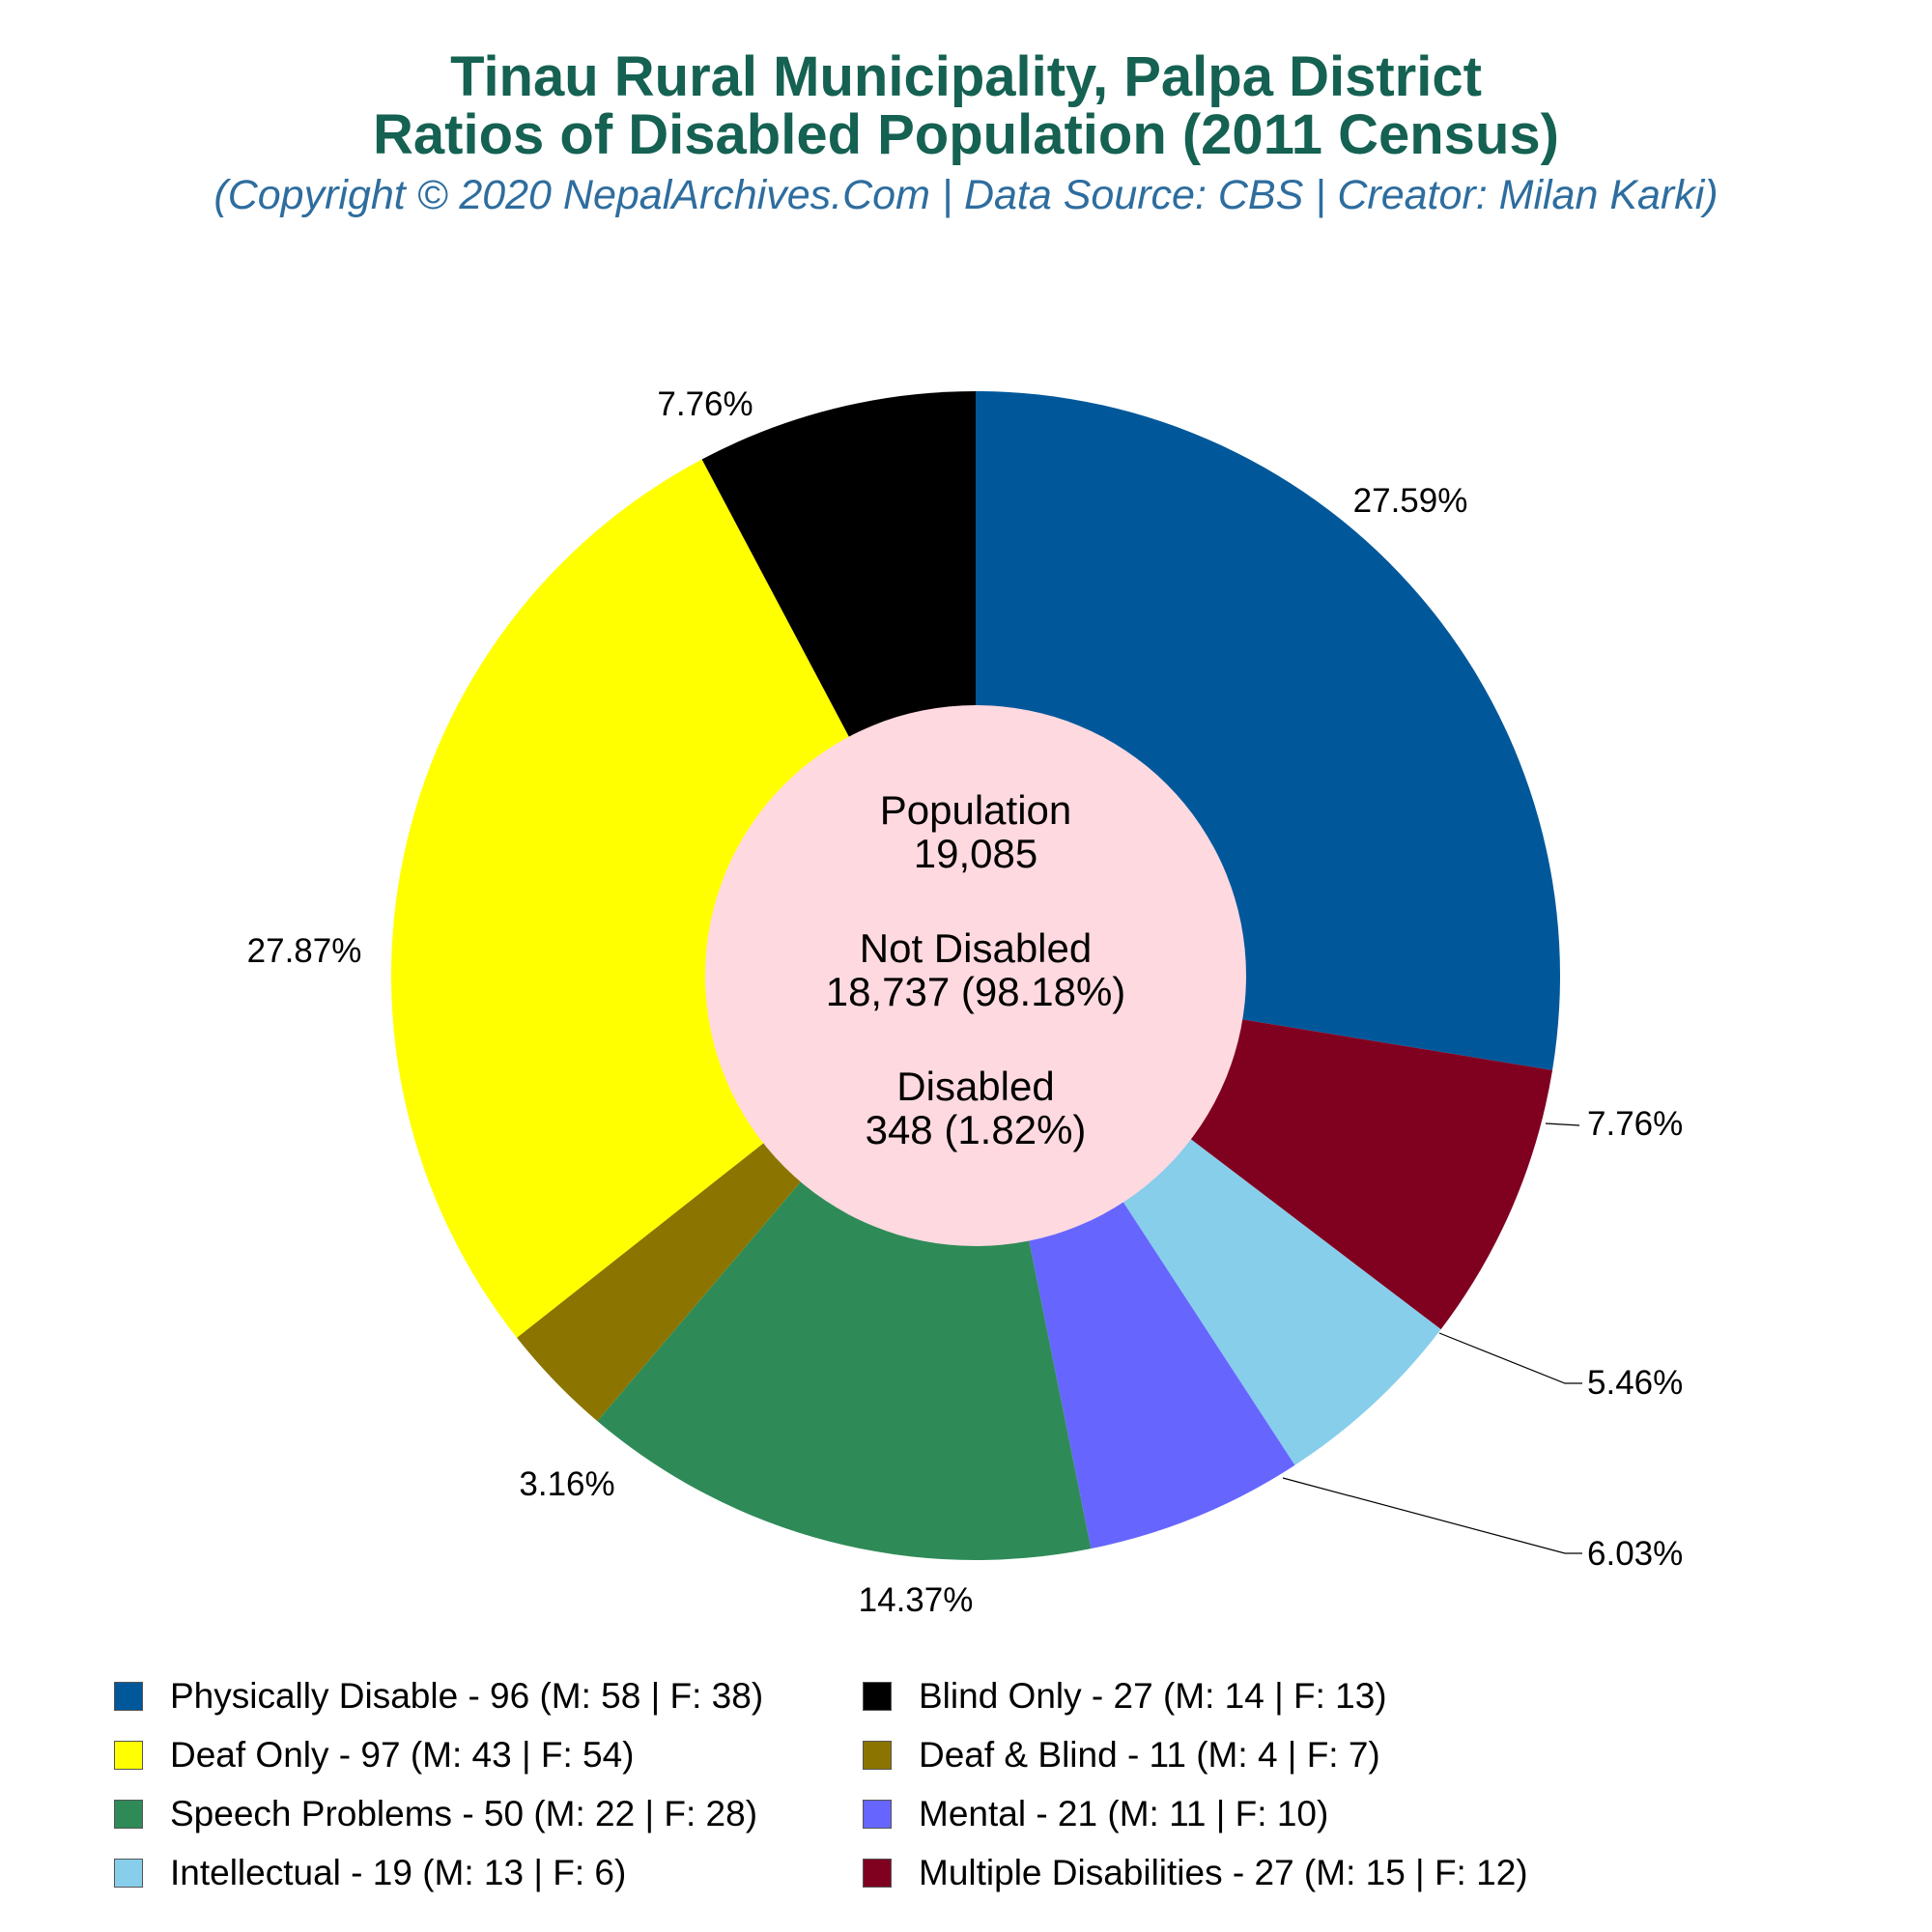 This screenshot has height=1932, width=1932. What do you see at coordinates (1149, 1755) in the screenshot?
I see `legend-label: Deaf & Blind - 11 (M: 4 | F: 7)` at bounding box center [1149, 1755].